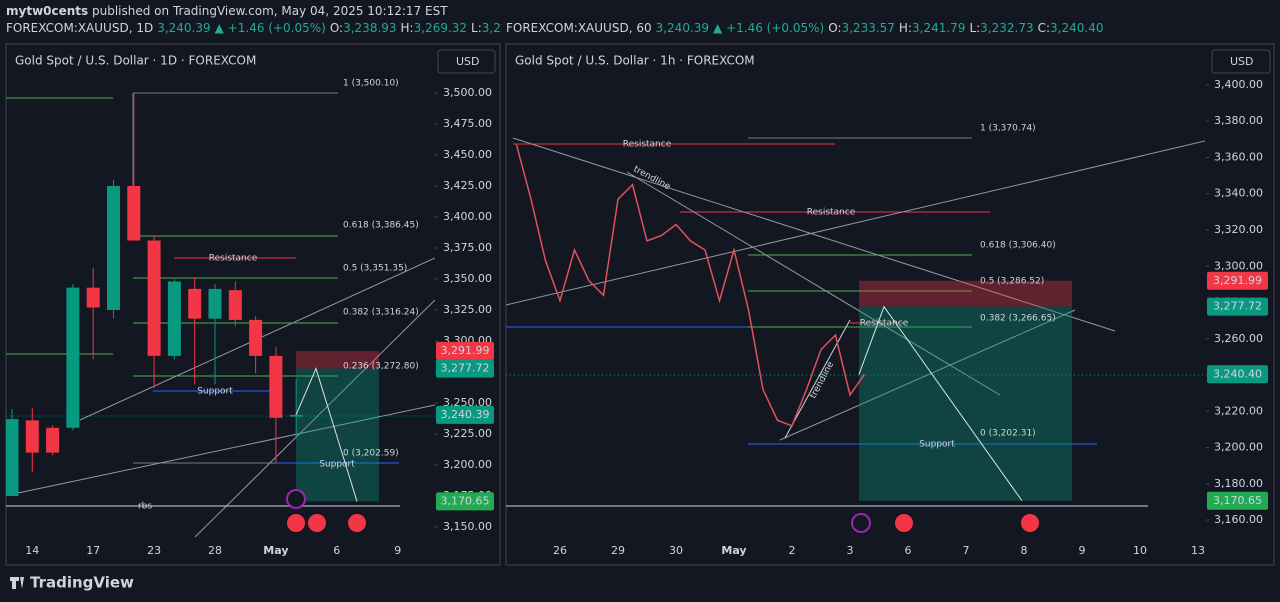 This screenshot has width=1280, height=602. I want to click on ohlc-value: 3,240.40, so click(1077, 28).